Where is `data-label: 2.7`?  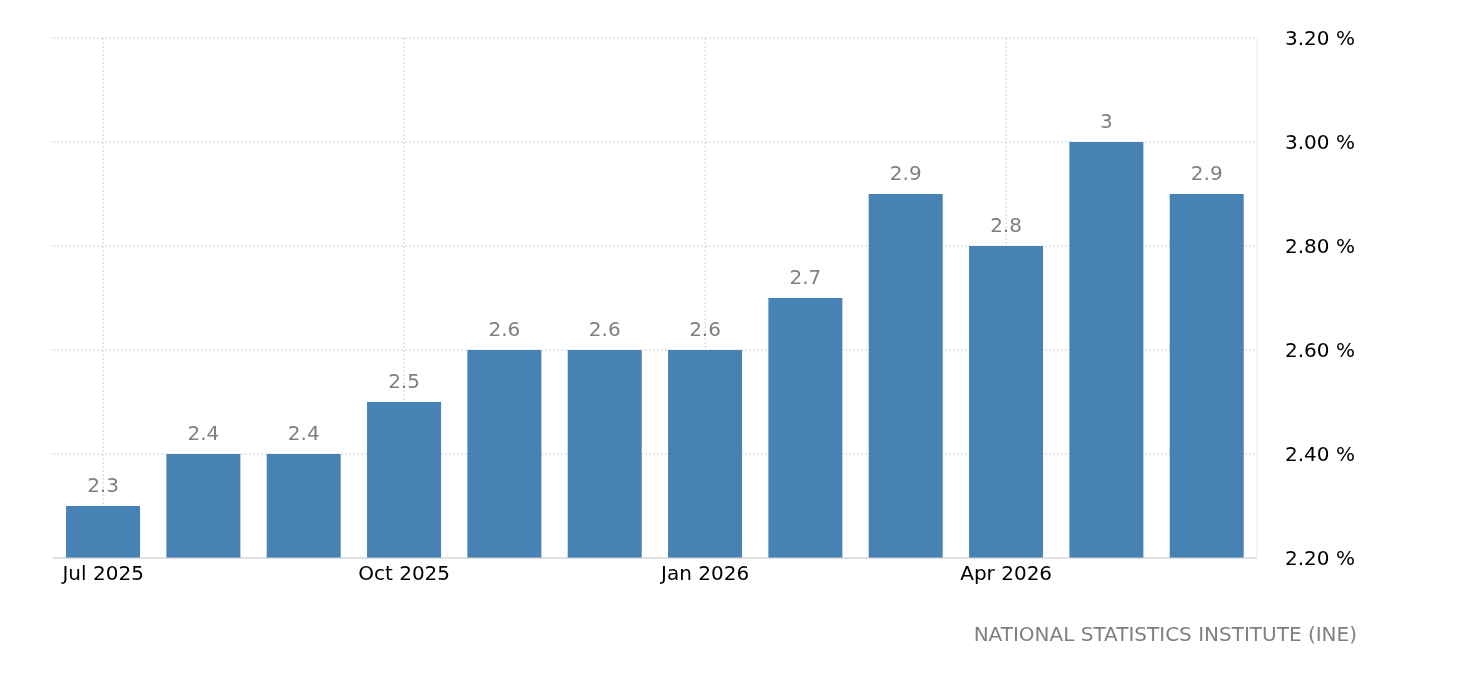 data-label: 2.7 is located at coordinates (805, 277).